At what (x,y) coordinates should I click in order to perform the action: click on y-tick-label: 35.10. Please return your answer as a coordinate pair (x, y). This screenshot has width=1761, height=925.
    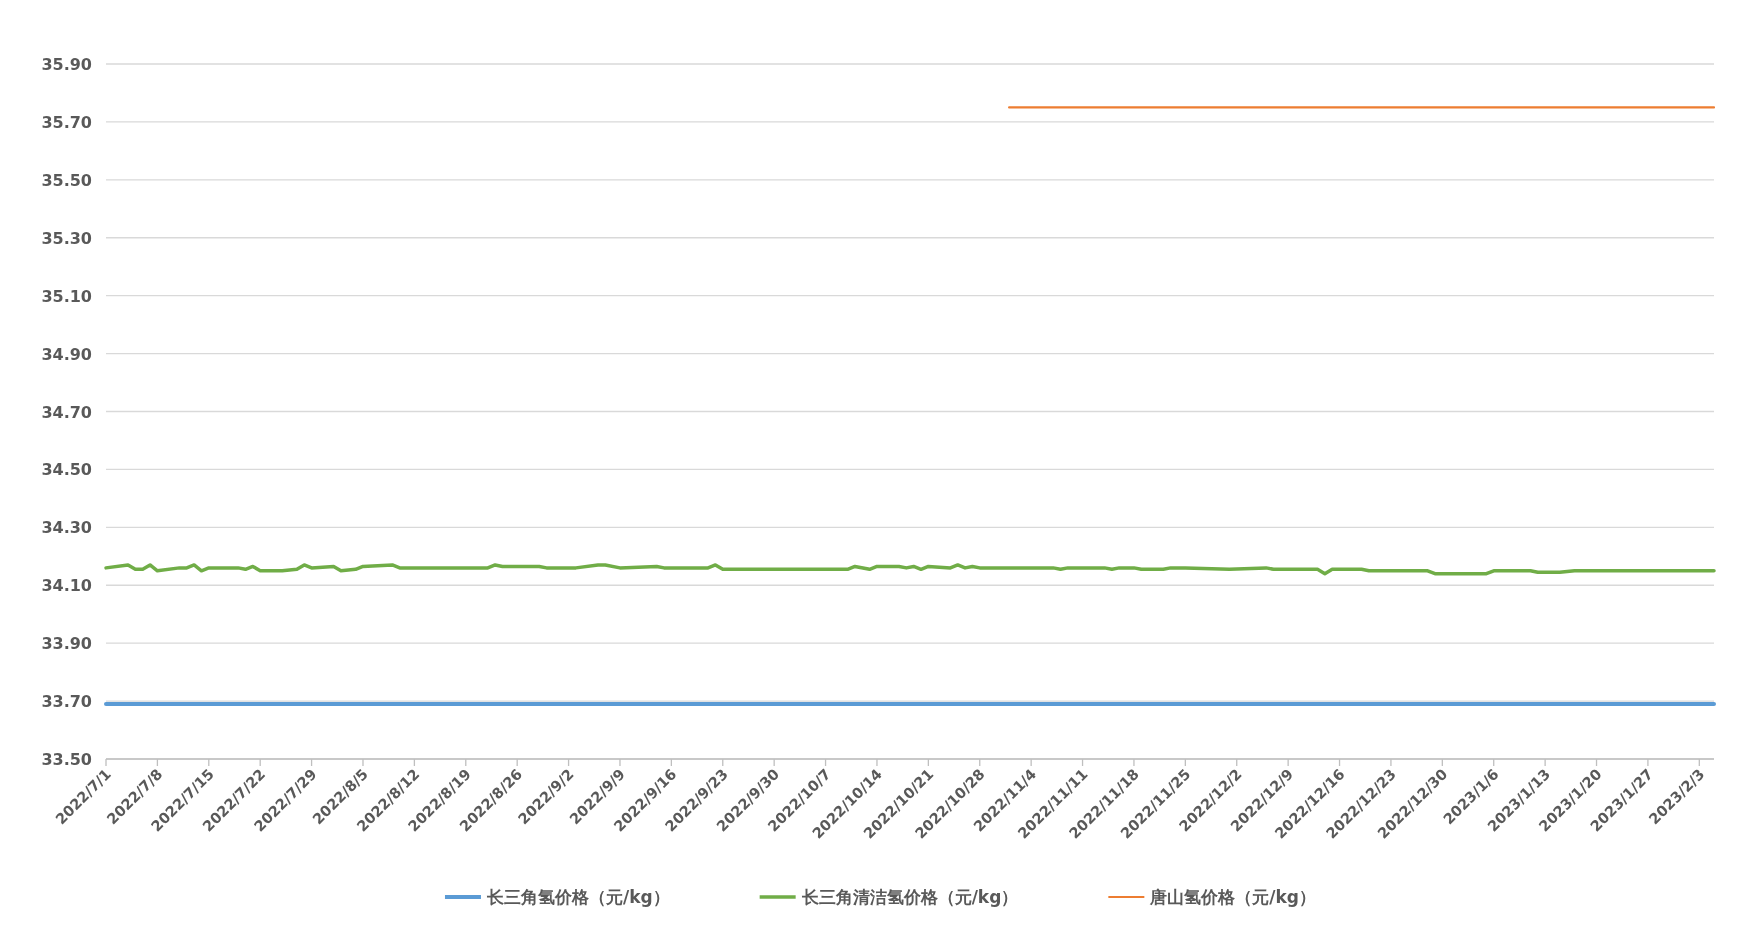
    Looking at the image, I should click on (66, 296).